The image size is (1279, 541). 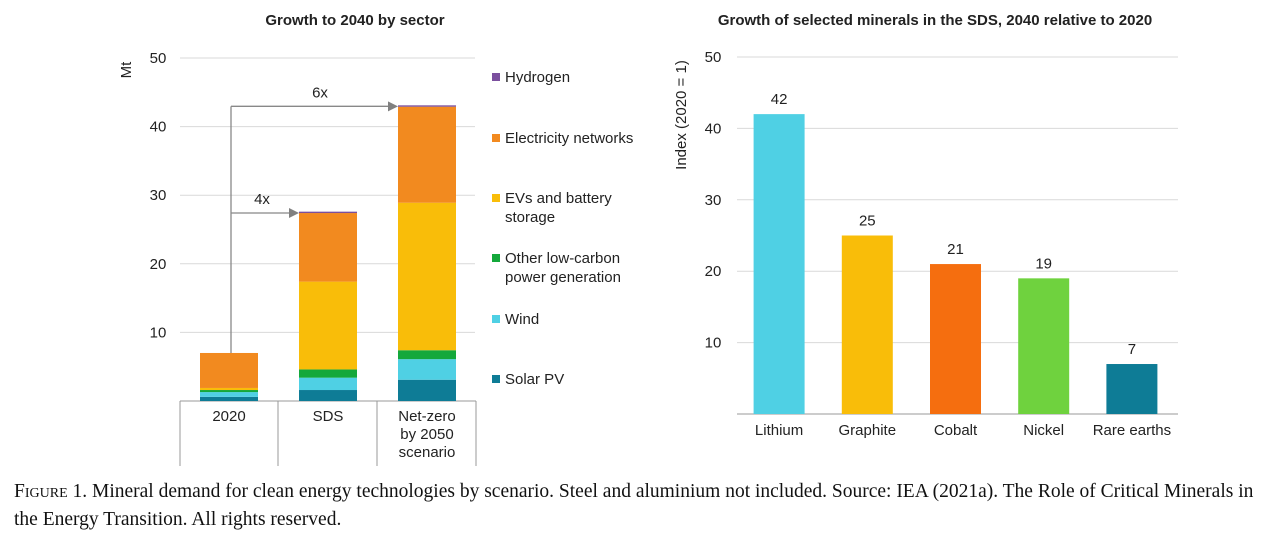 What do you see at coordinates (558, 198) in the screenshot?
I see `legend-label: EVs and battery` at bounding box center [558, 198].